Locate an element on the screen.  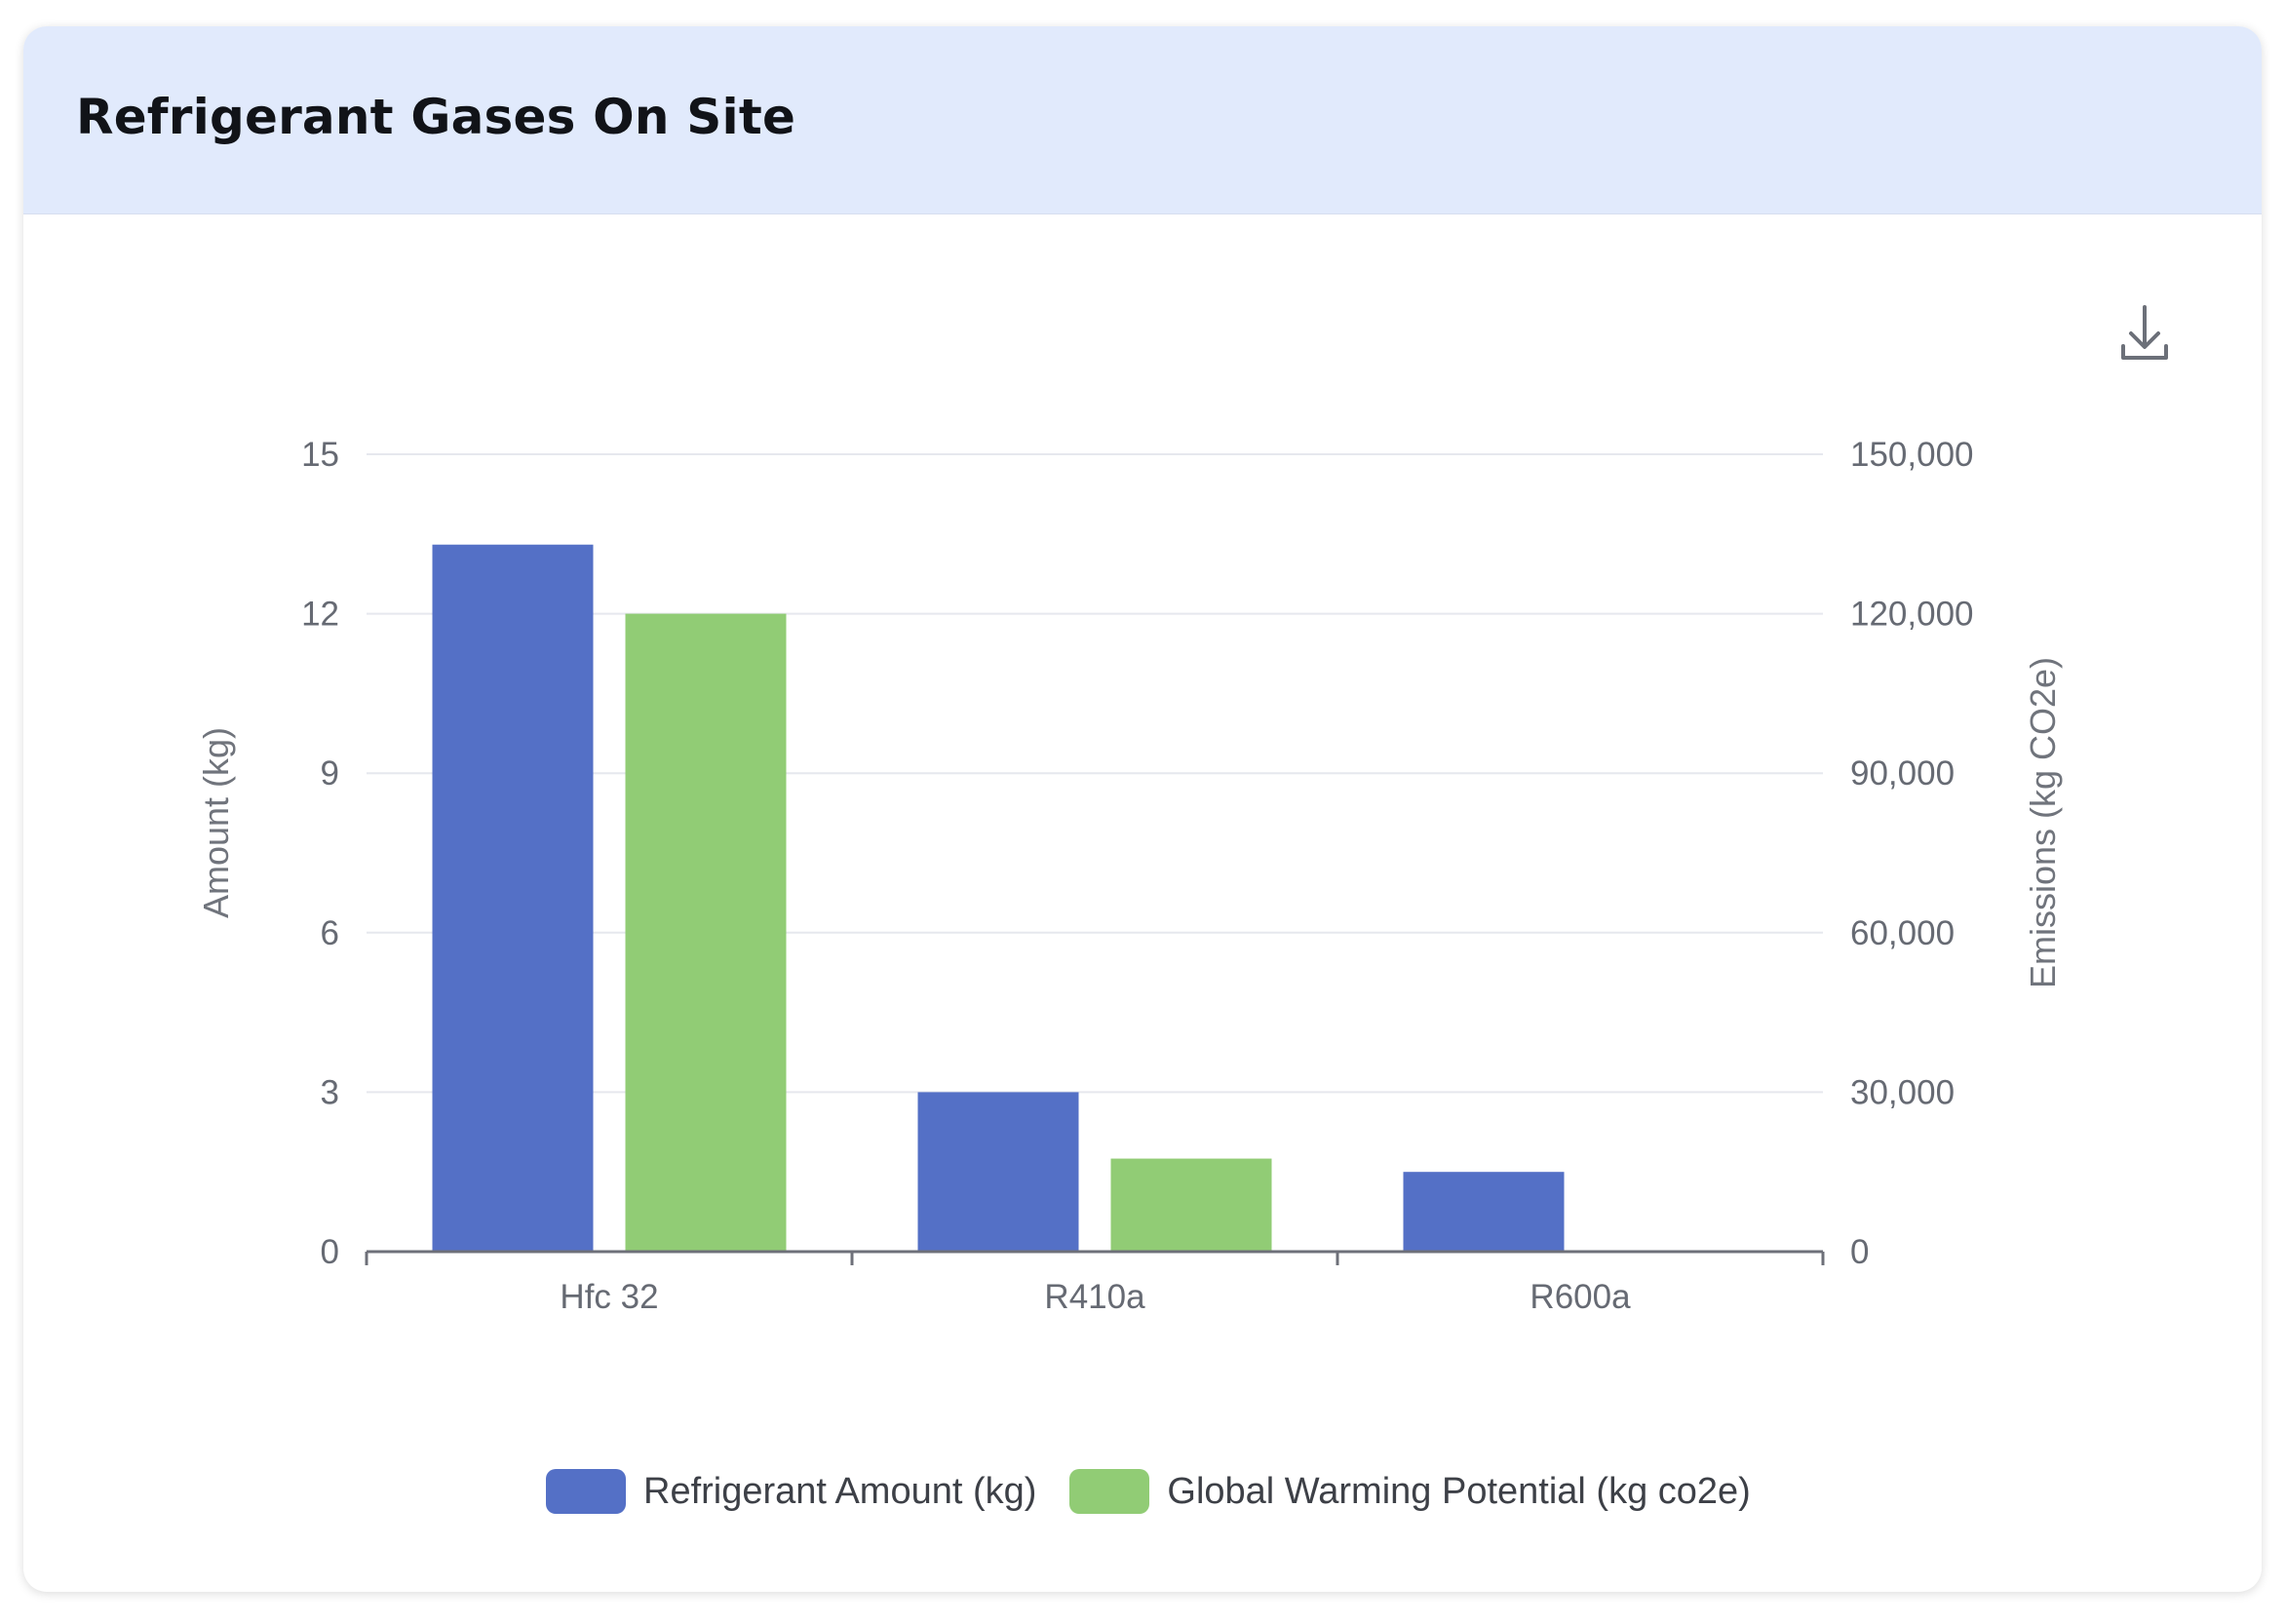
y-left-axis-title: Amount (kg) is located at coordinates (216, 823).